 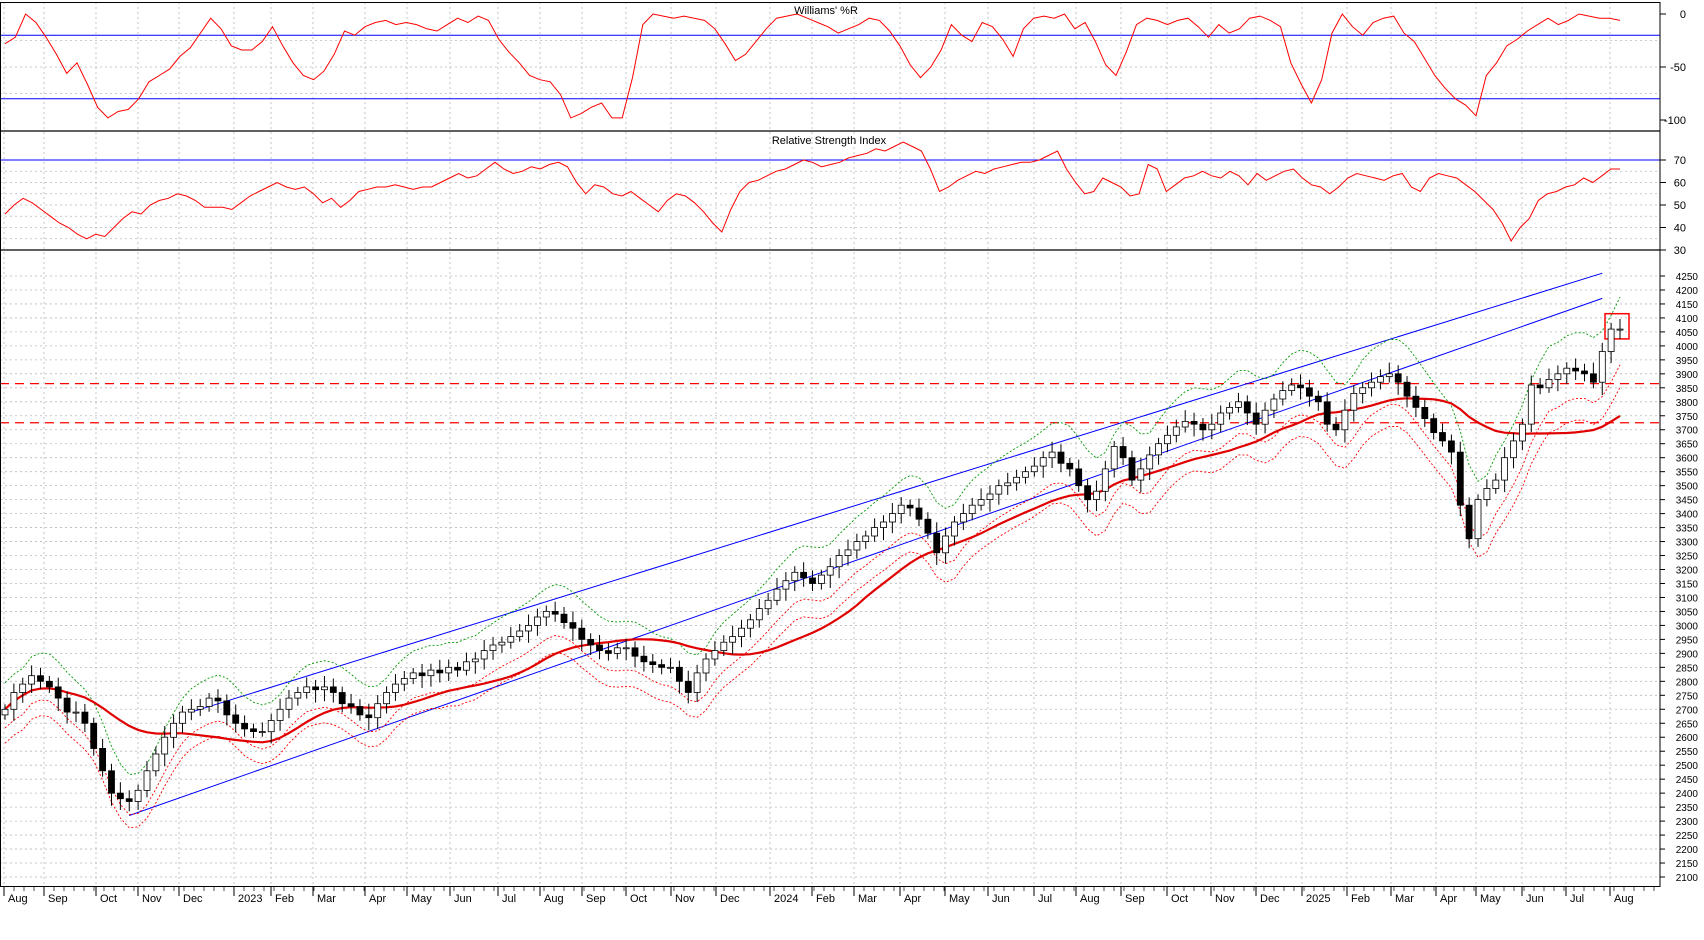 I want to click on rsi-y-tick-label: 50, so click(x=1680, y=206).